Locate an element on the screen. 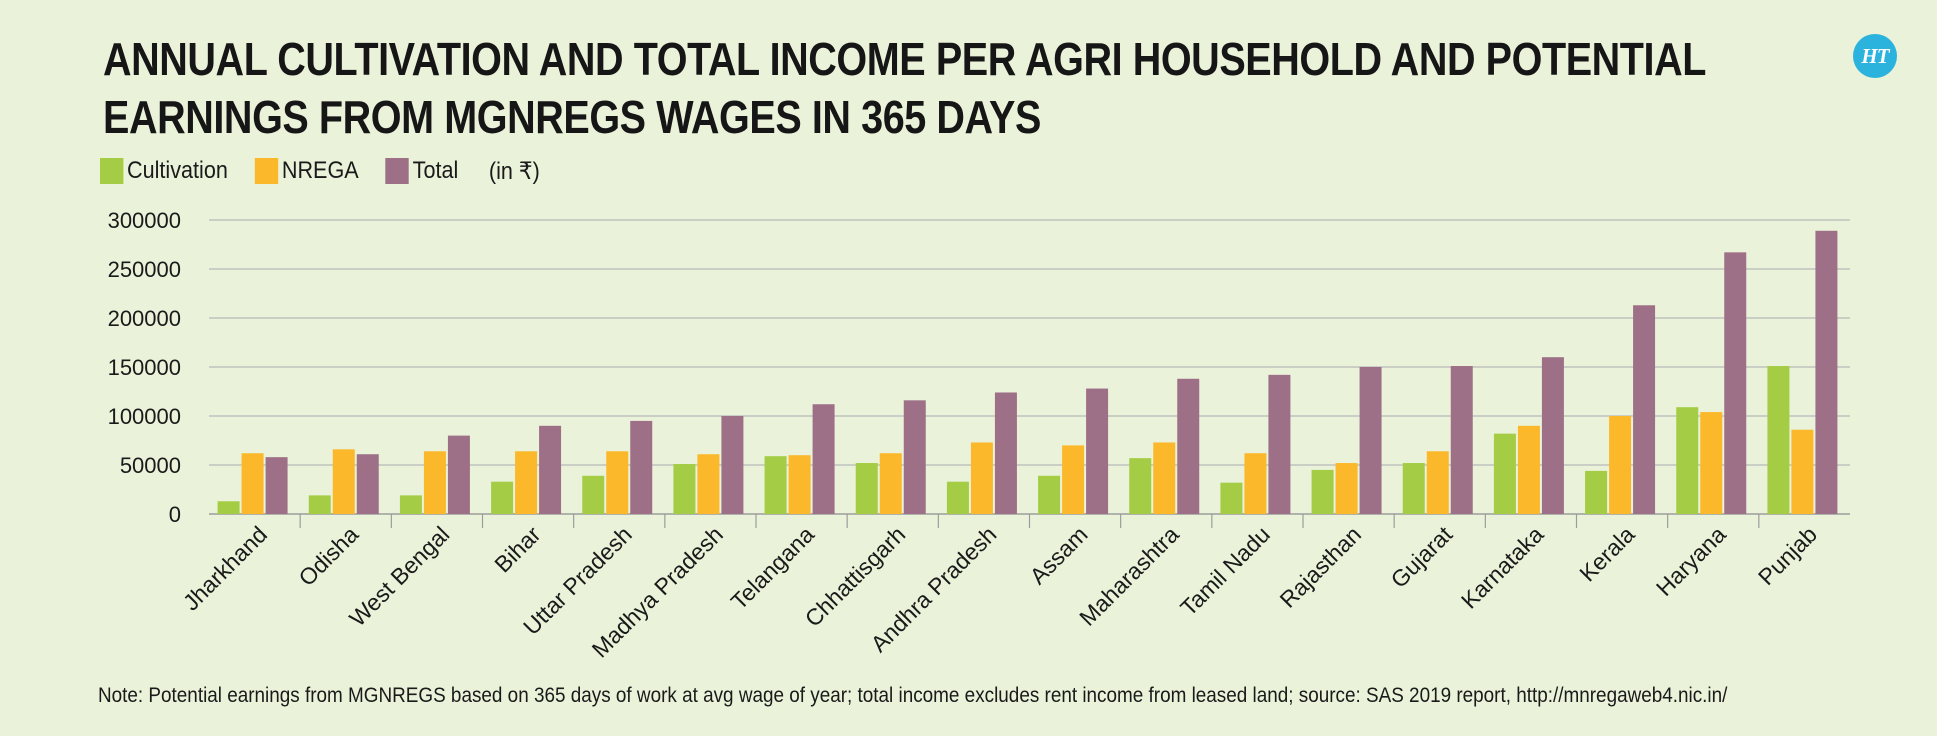 This screenshot has width=1937, height=736. bar-nrega-punjab is located at coordinates (1802, 471).